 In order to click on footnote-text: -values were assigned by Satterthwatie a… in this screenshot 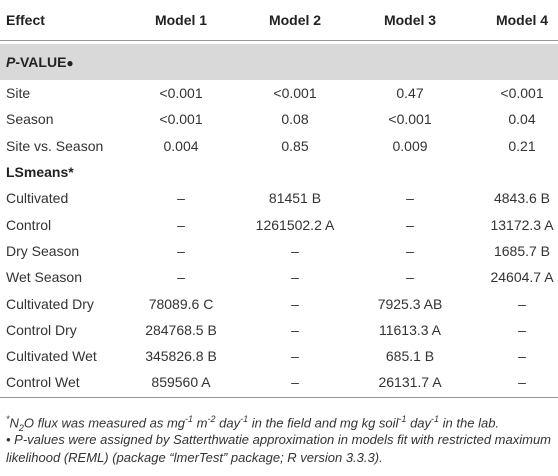, I will do `click(279, 448)`.